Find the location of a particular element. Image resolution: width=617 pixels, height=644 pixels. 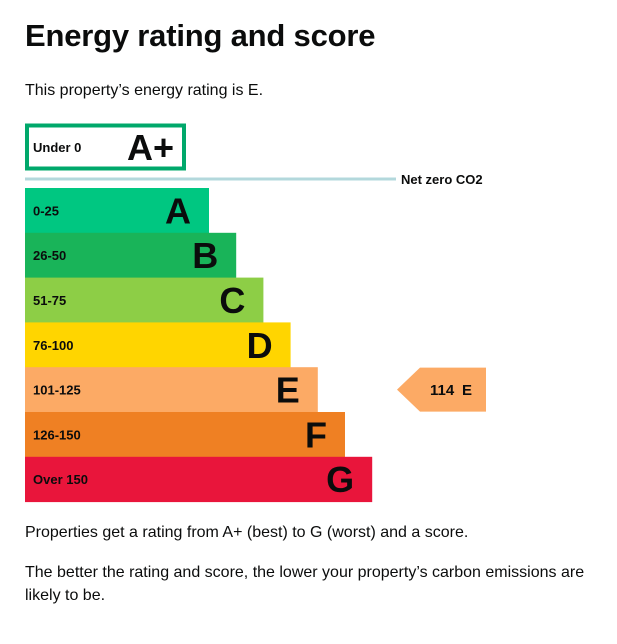

band-e-letter: E is located at coordinates (288, 390).